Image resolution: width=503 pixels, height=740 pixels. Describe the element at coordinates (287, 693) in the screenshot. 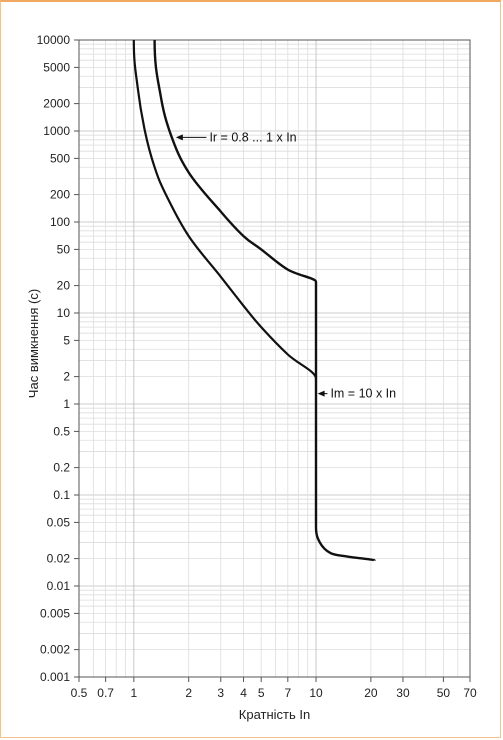

I see `x-tick-label: 7` at that location.